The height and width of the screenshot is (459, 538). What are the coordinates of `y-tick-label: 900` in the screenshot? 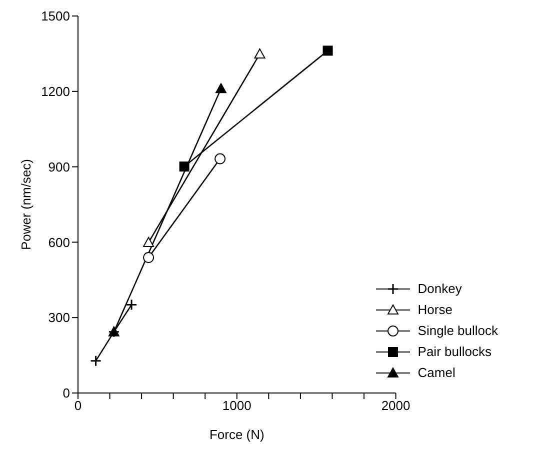 It's located at (59, 166).